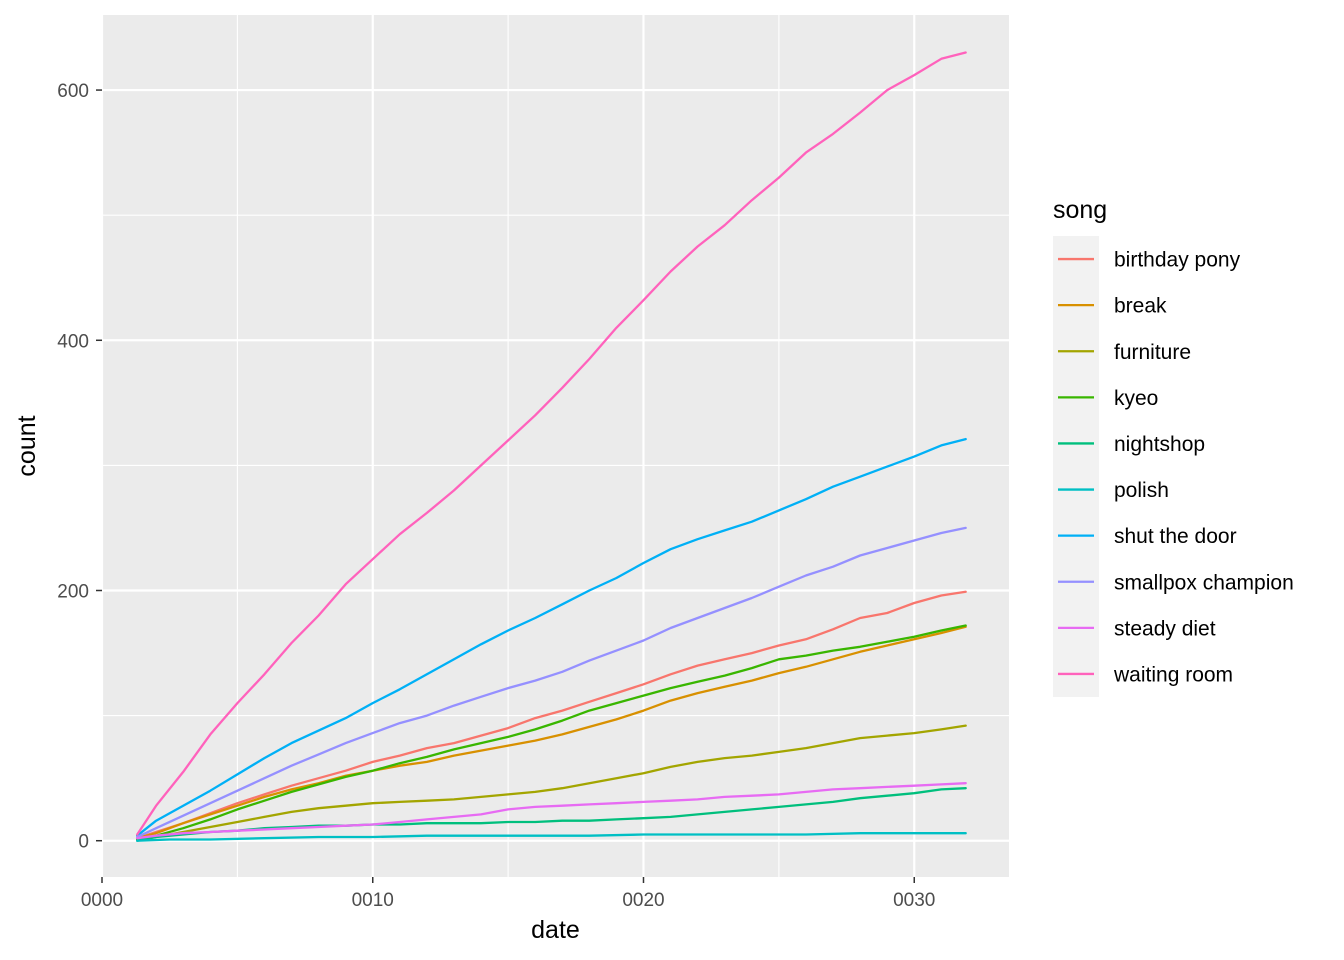 The image size is (1344, 960). Describe the element at coordinates (1159, 444) in the screenshot. I see `legend-label: nightshop` at that location.